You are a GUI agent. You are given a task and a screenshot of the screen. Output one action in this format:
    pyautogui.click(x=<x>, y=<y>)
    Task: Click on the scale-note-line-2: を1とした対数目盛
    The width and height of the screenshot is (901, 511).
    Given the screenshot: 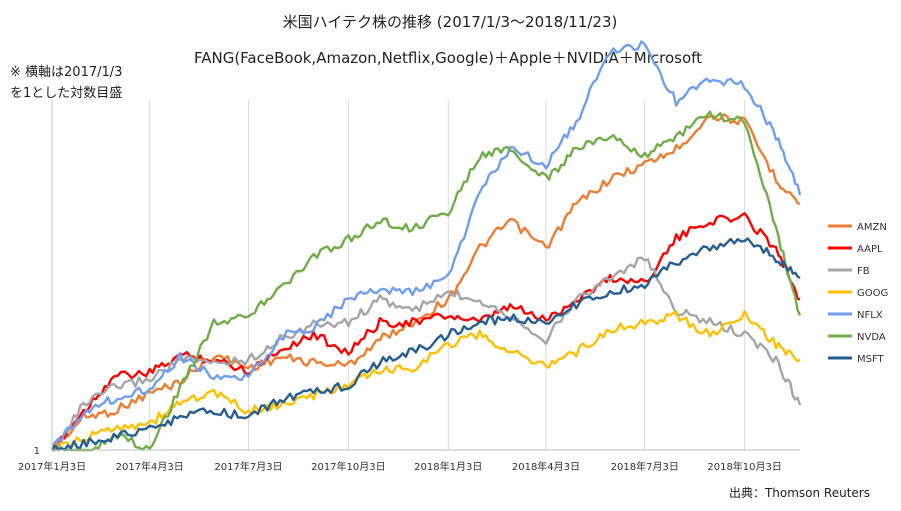 What is the action you would take?
    pyautogui.click(x=66, y=93)
    